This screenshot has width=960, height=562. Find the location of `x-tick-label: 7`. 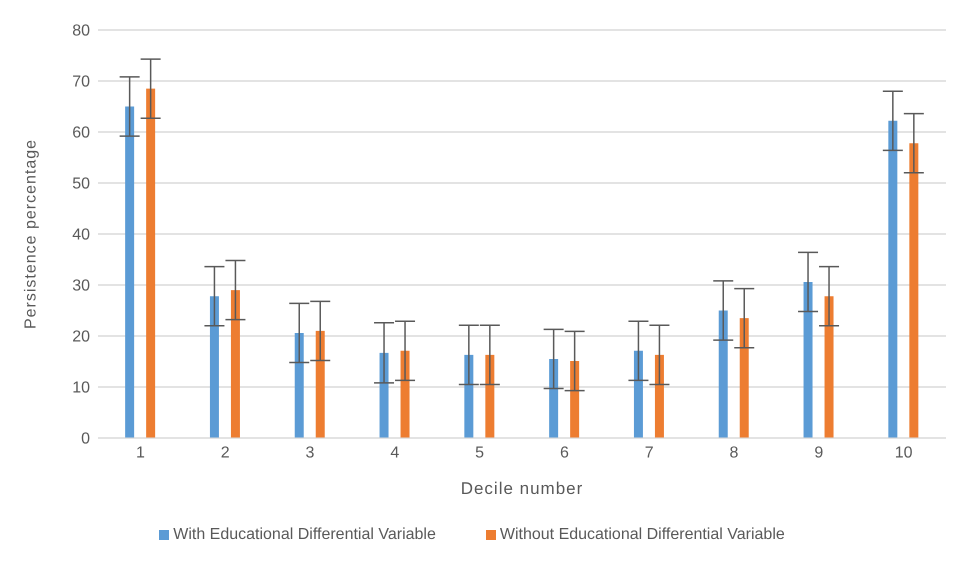

x-tick-label: 7 is located at coordinates (649, 453).